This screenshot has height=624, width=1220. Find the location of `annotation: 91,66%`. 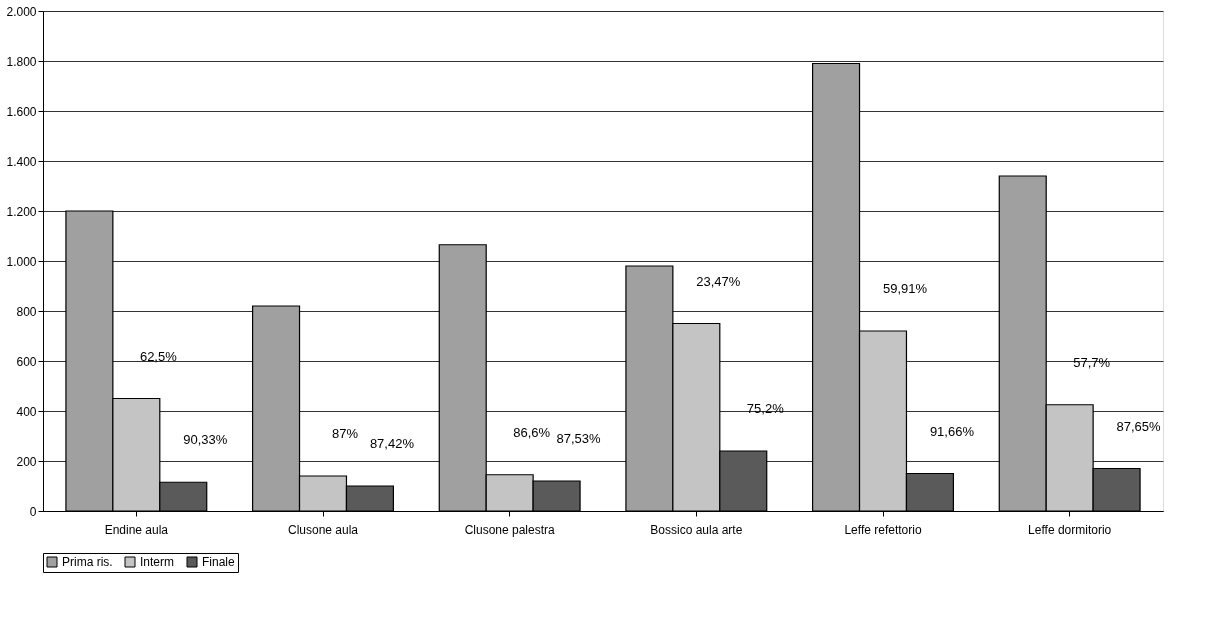

annotation: 91,66% is located at coordinates (952, 431).